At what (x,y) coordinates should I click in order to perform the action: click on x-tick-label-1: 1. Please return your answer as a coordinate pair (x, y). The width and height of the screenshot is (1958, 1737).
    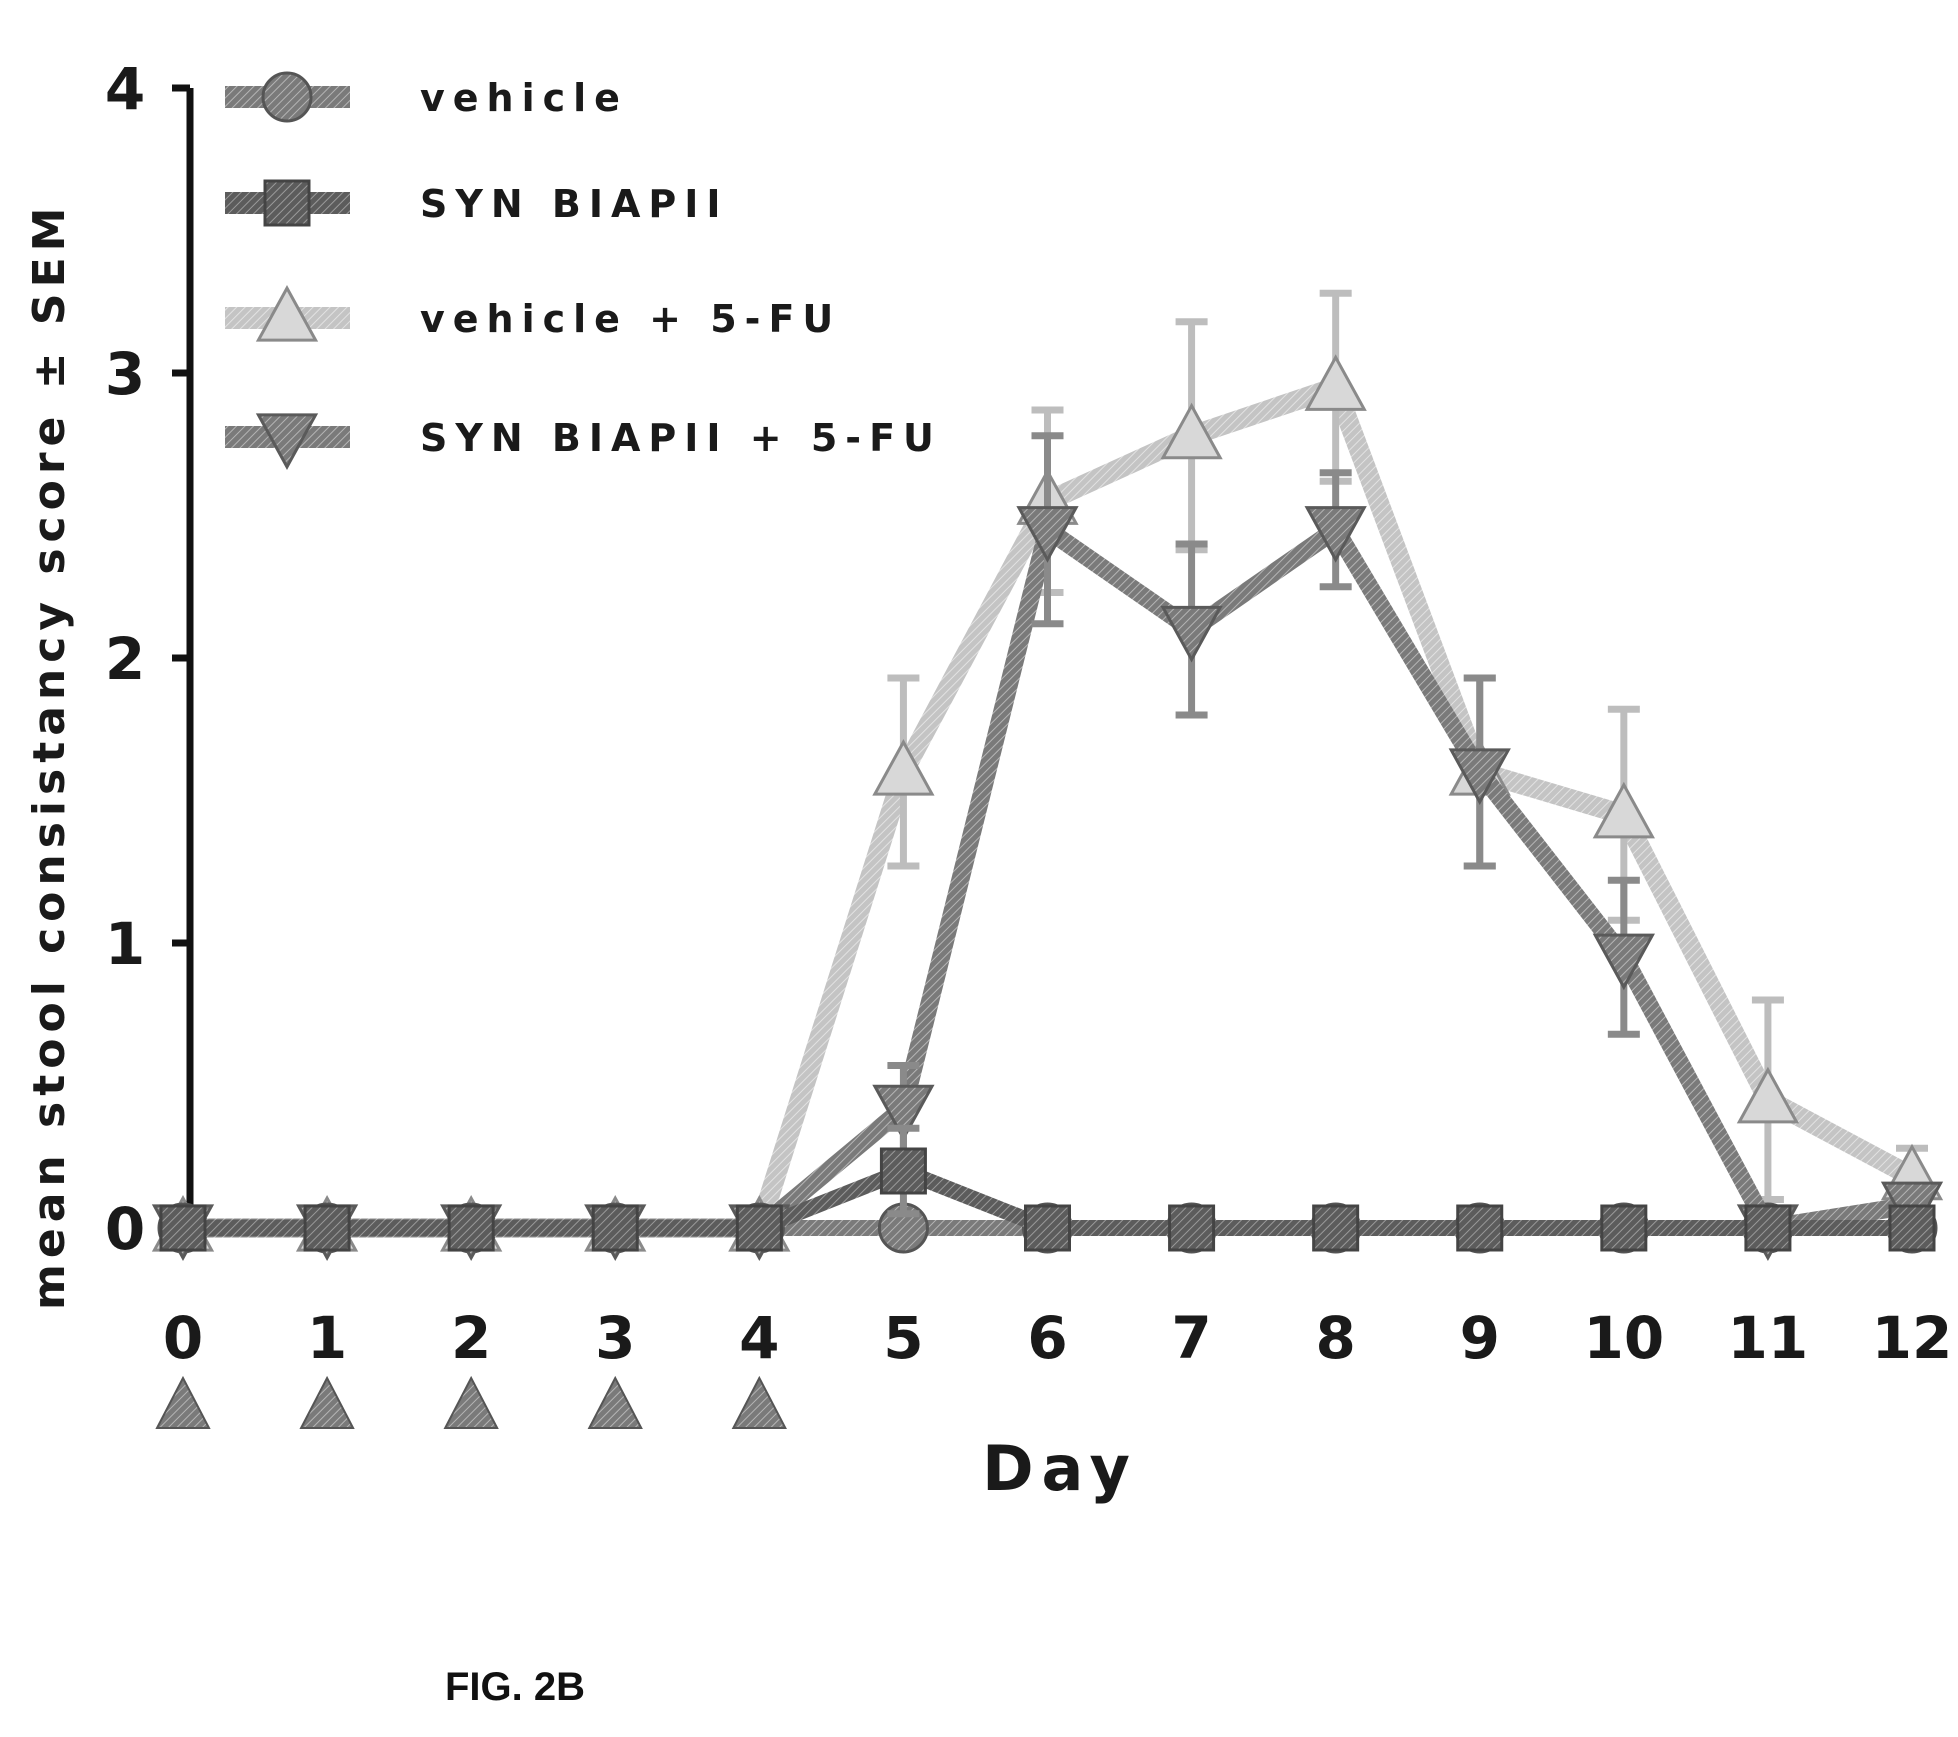
    Looking at the image, I should click on (327, 1338).